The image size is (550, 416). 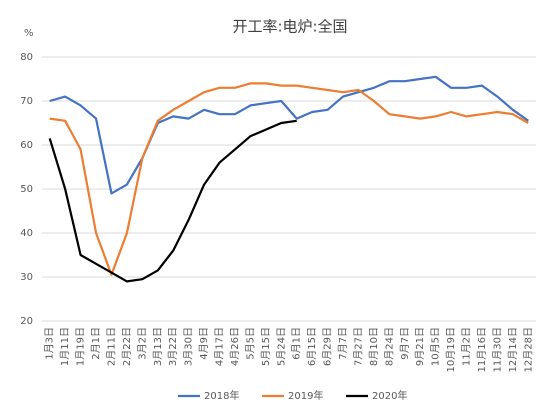 I want to click on legend-label: 2019年, so click(x=305, y=395).